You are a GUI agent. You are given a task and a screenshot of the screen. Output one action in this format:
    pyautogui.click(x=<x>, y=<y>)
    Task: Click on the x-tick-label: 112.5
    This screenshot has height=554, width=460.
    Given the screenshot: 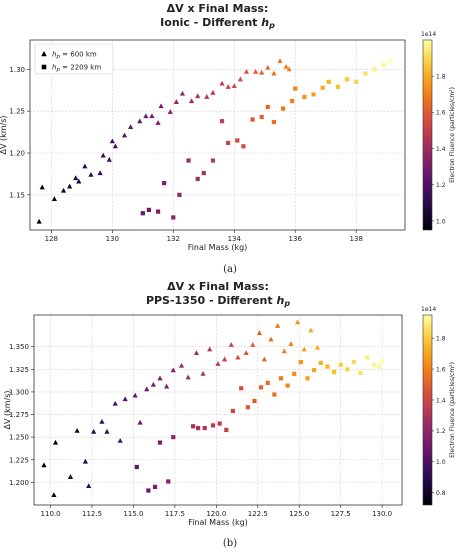 What is the action you would take?
    pyautogui.click(x=92, y=514)
    